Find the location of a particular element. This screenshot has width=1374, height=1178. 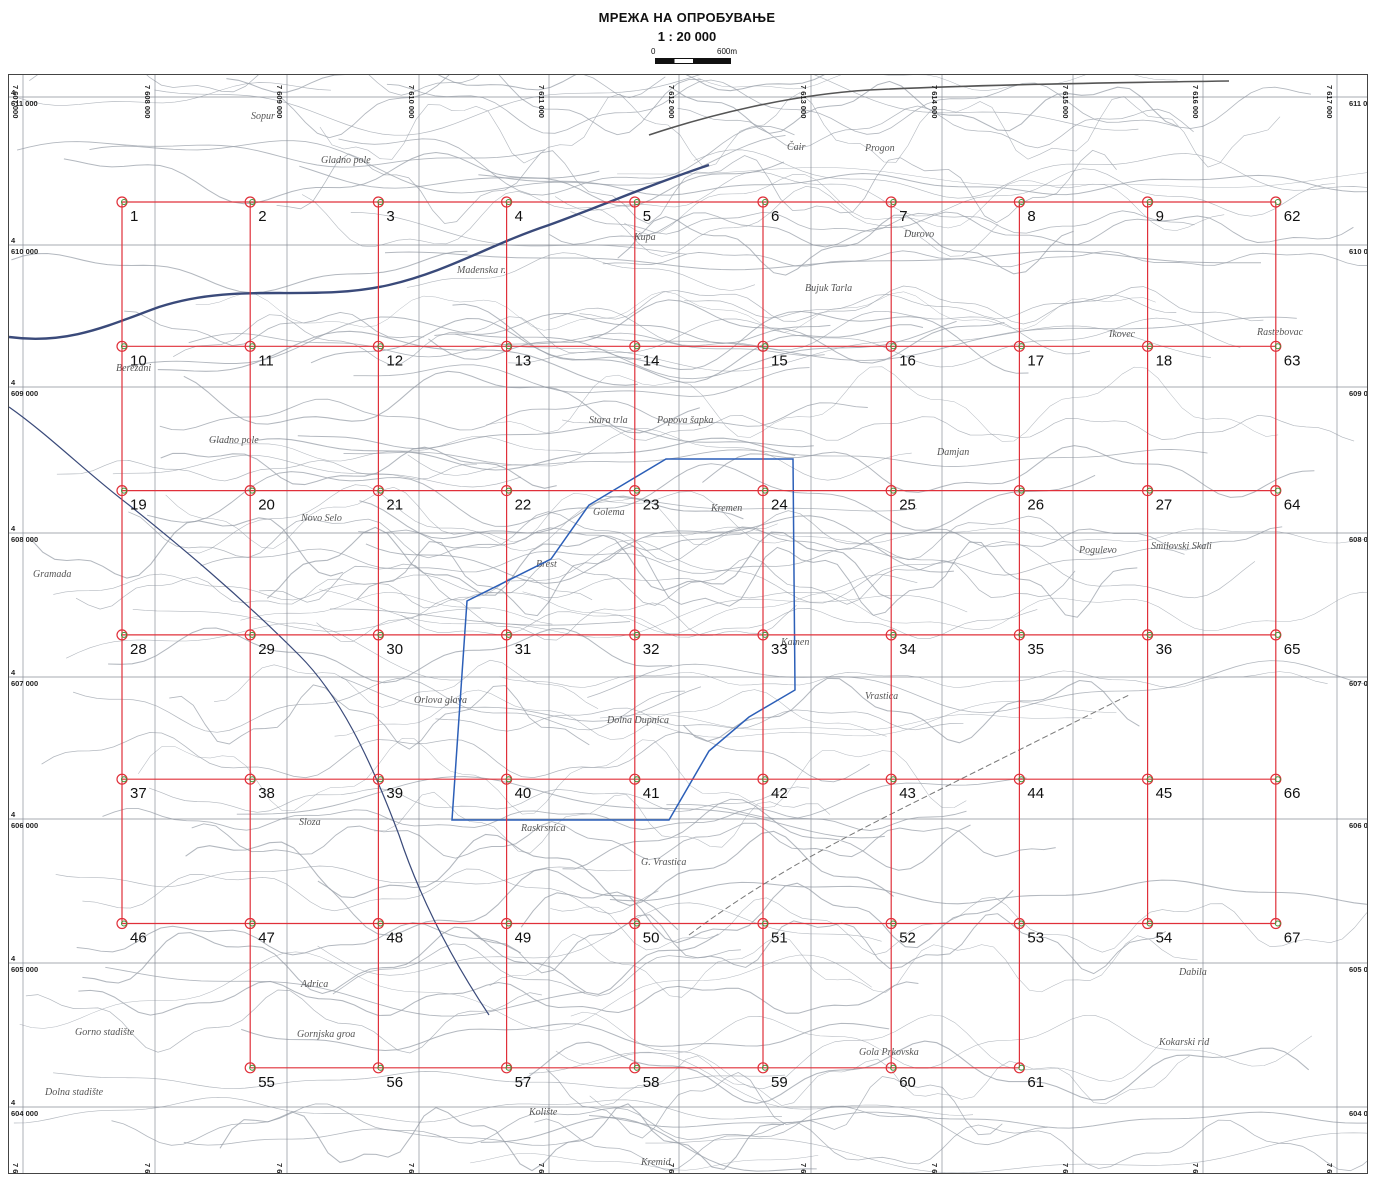

sample-point-label: 51 is located at coordinates (779, 938).